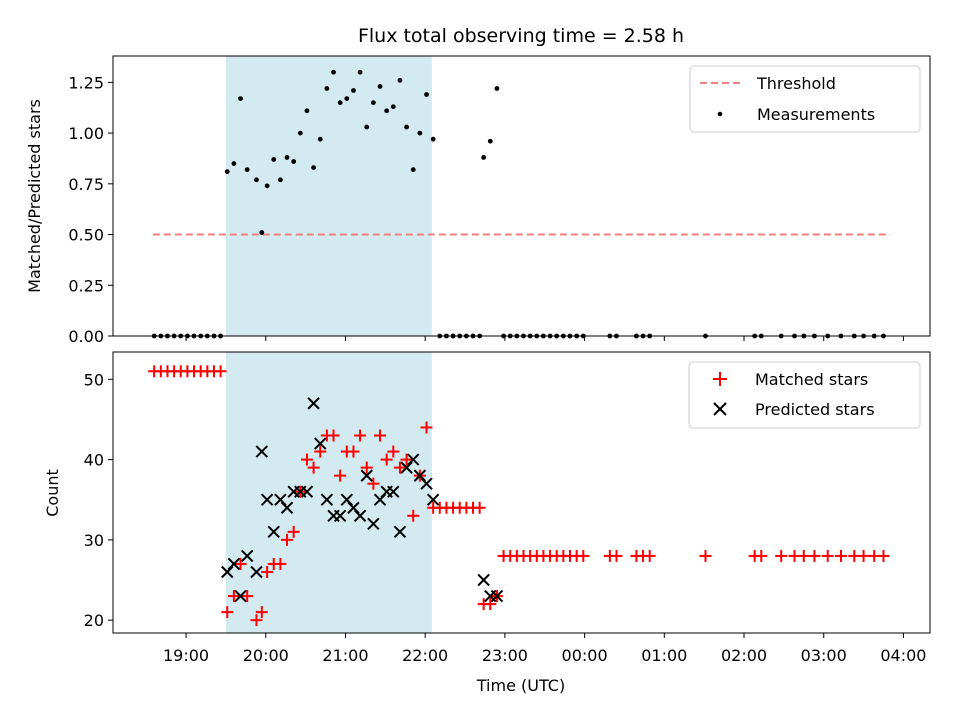 The height and width of the screenshot is (720, 960). Describe the element at coordinates (86, 133) in the screenshot. I see `y-tick-label: 1.00` at that location.